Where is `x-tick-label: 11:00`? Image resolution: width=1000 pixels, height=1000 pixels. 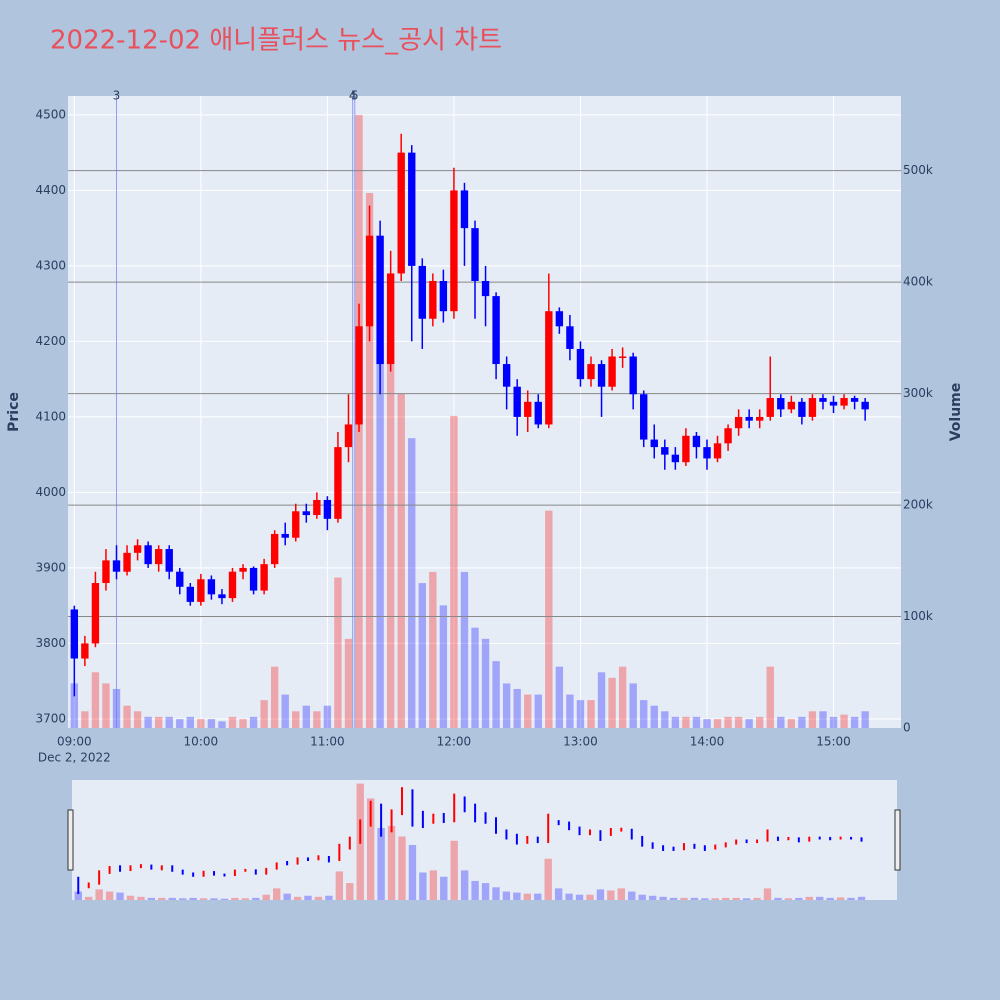
x-tick-label: 11:00 is located at coordinates (327, 742).